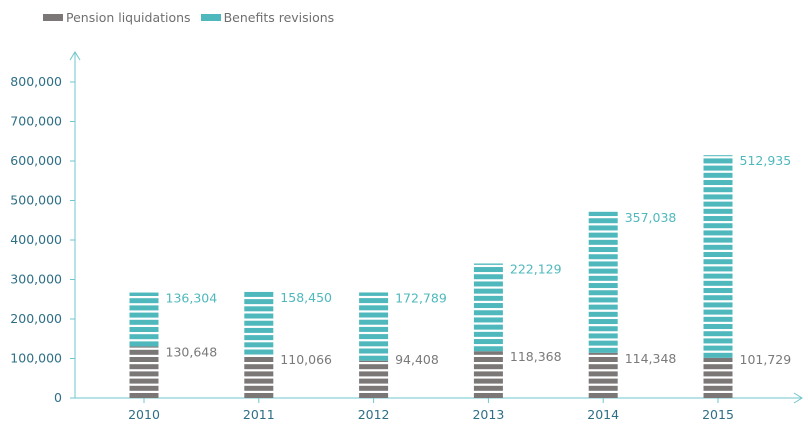 The height and width of the screenshot is (426, 808). What do you see at coordinates (306, 297) in the screenshot?
I see `data-label-benefits-revisions: 158,450` at bounding box center [306, 297].